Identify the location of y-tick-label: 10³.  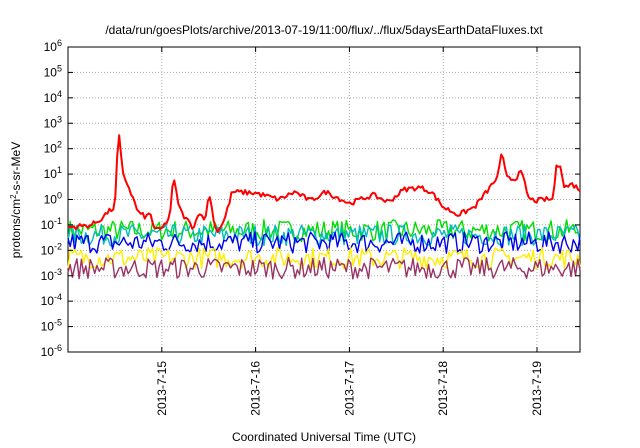
(53, 122).